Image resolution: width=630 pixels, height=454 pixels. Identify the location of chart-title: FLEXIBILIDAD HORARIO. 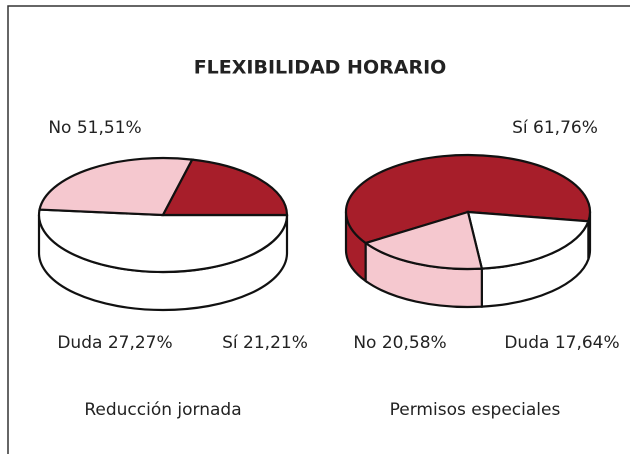
(320, 68).